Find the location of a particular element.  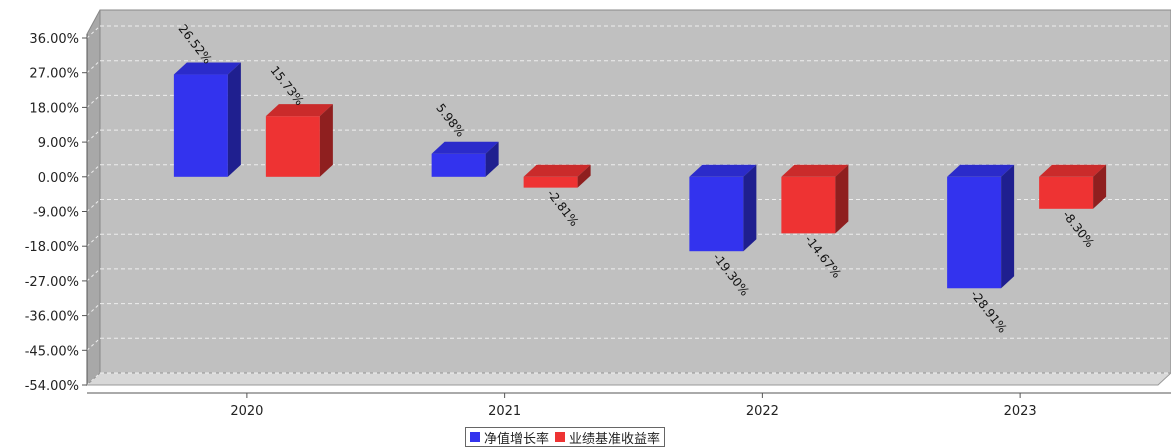

x-tick-label: 2022 is located at coordinates (762, 411).